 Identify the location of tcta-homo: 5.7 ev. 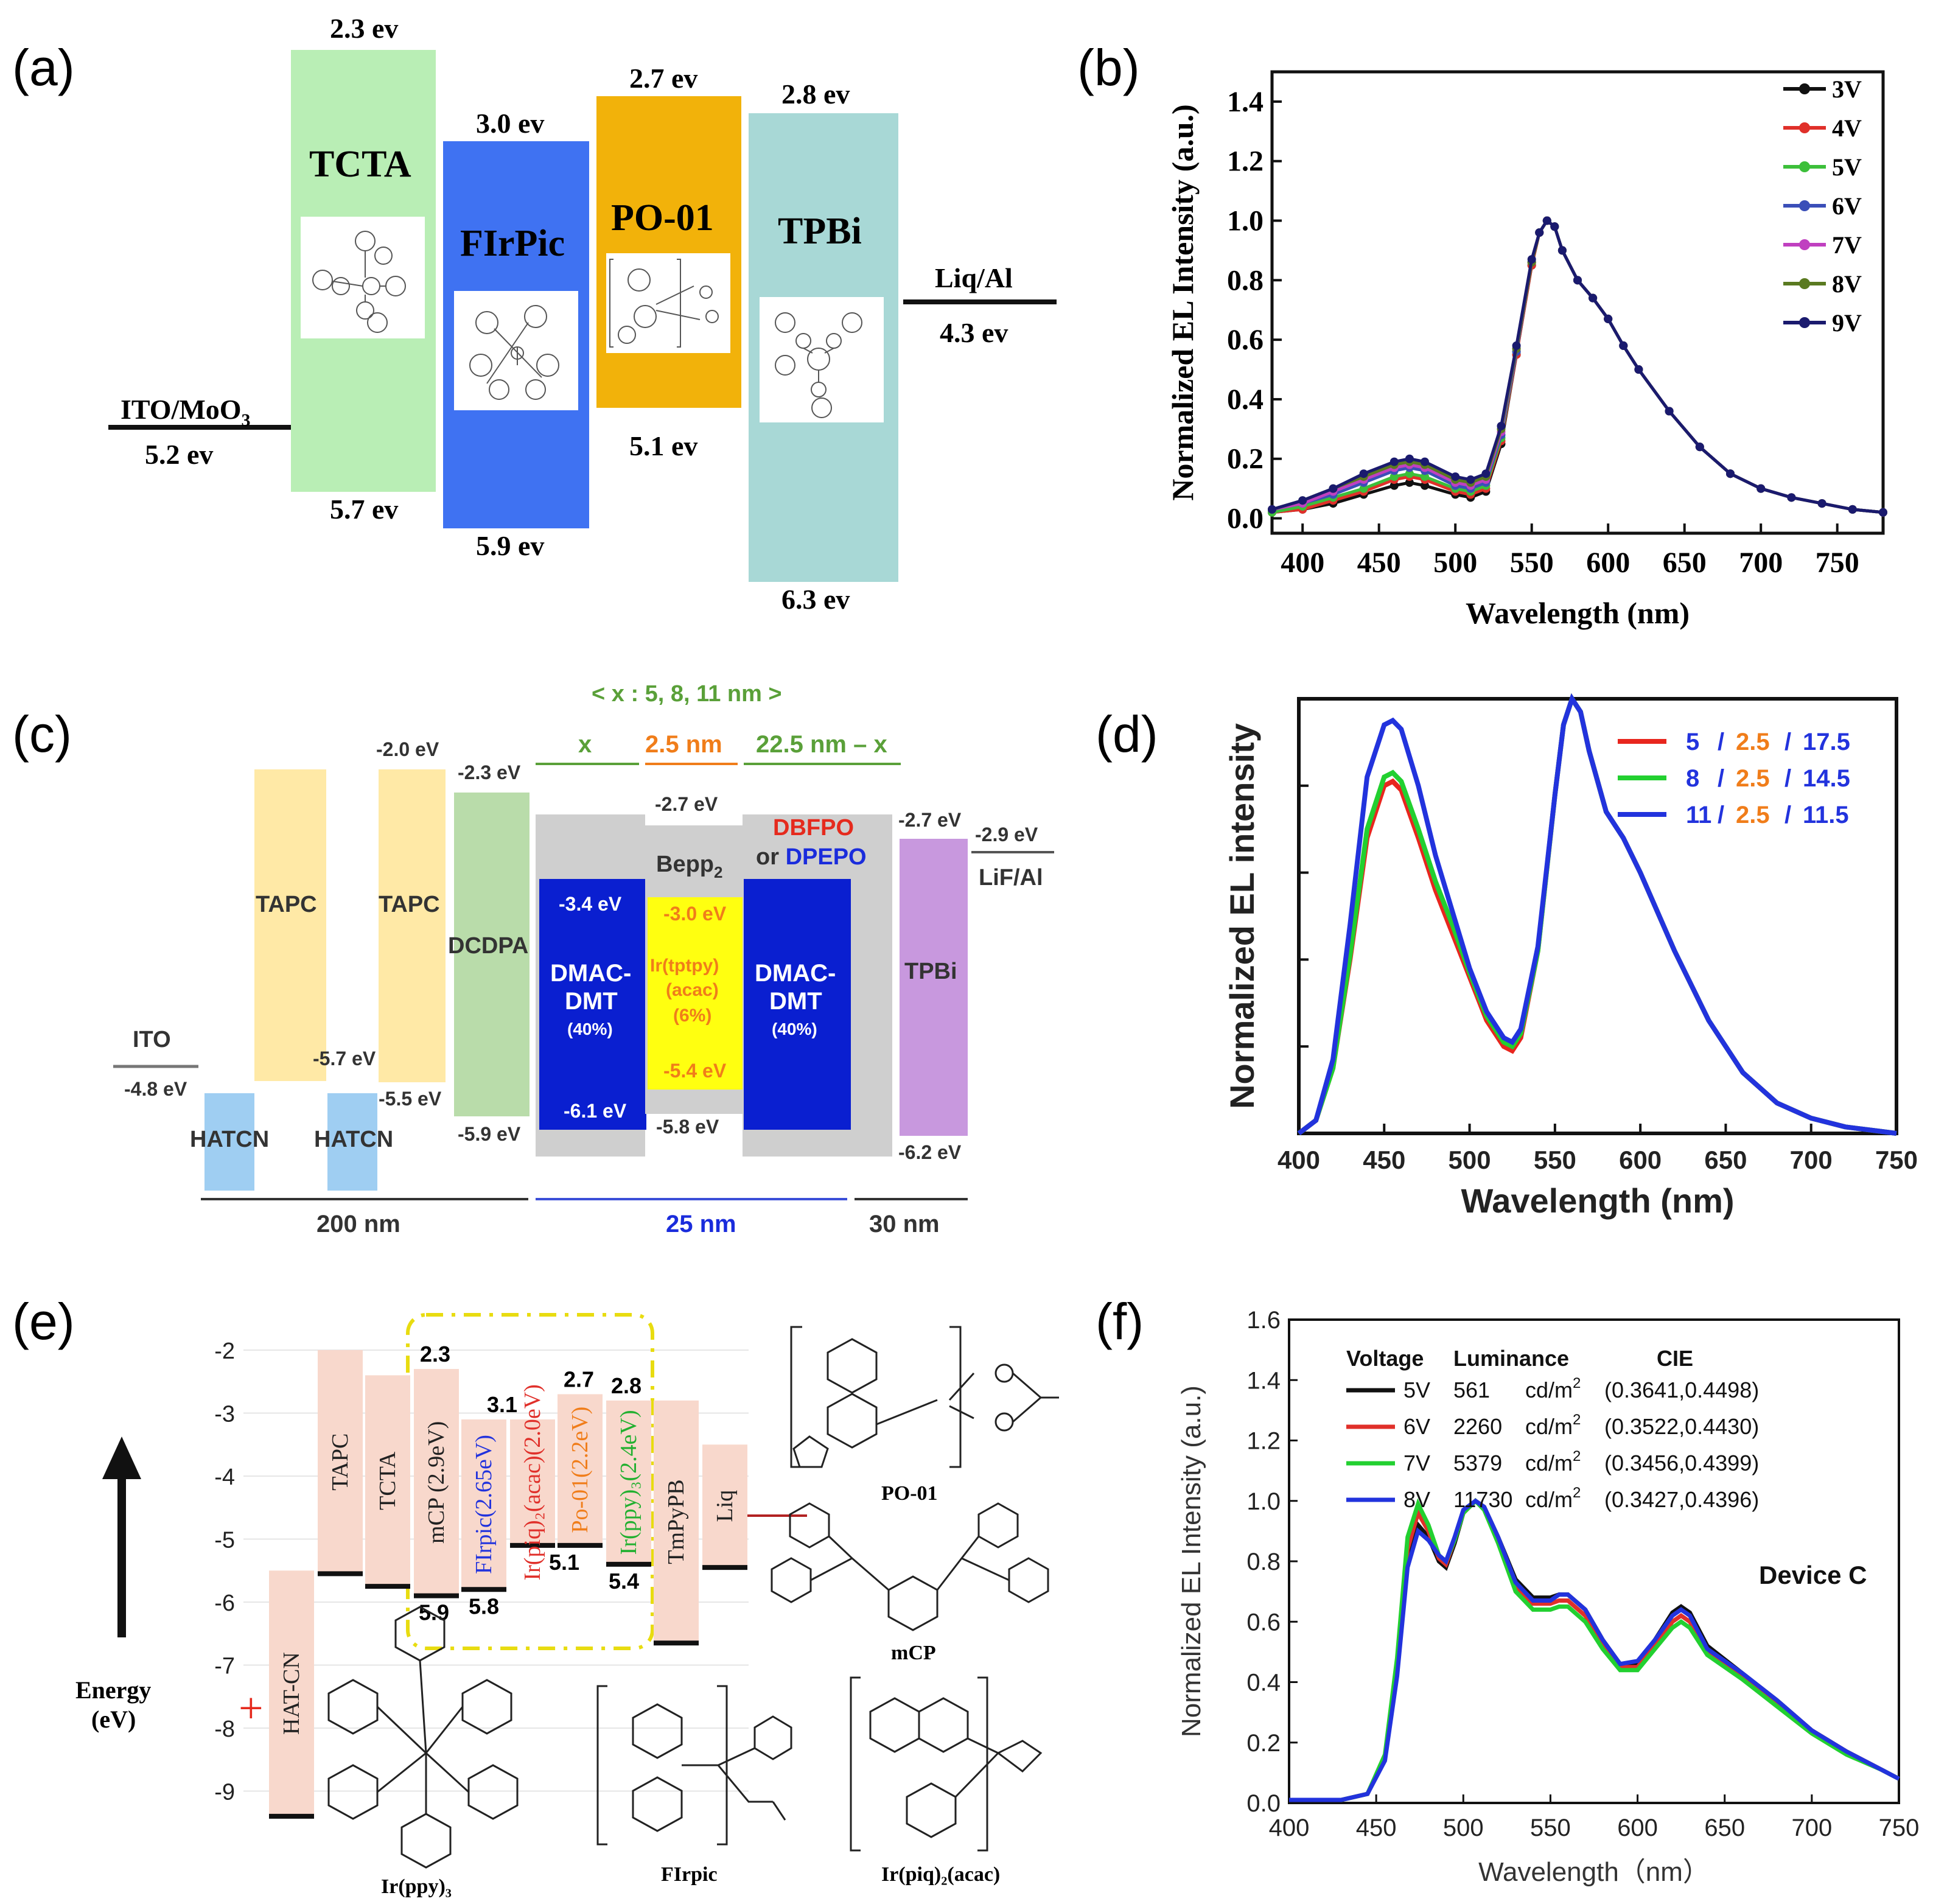
(364, 509).